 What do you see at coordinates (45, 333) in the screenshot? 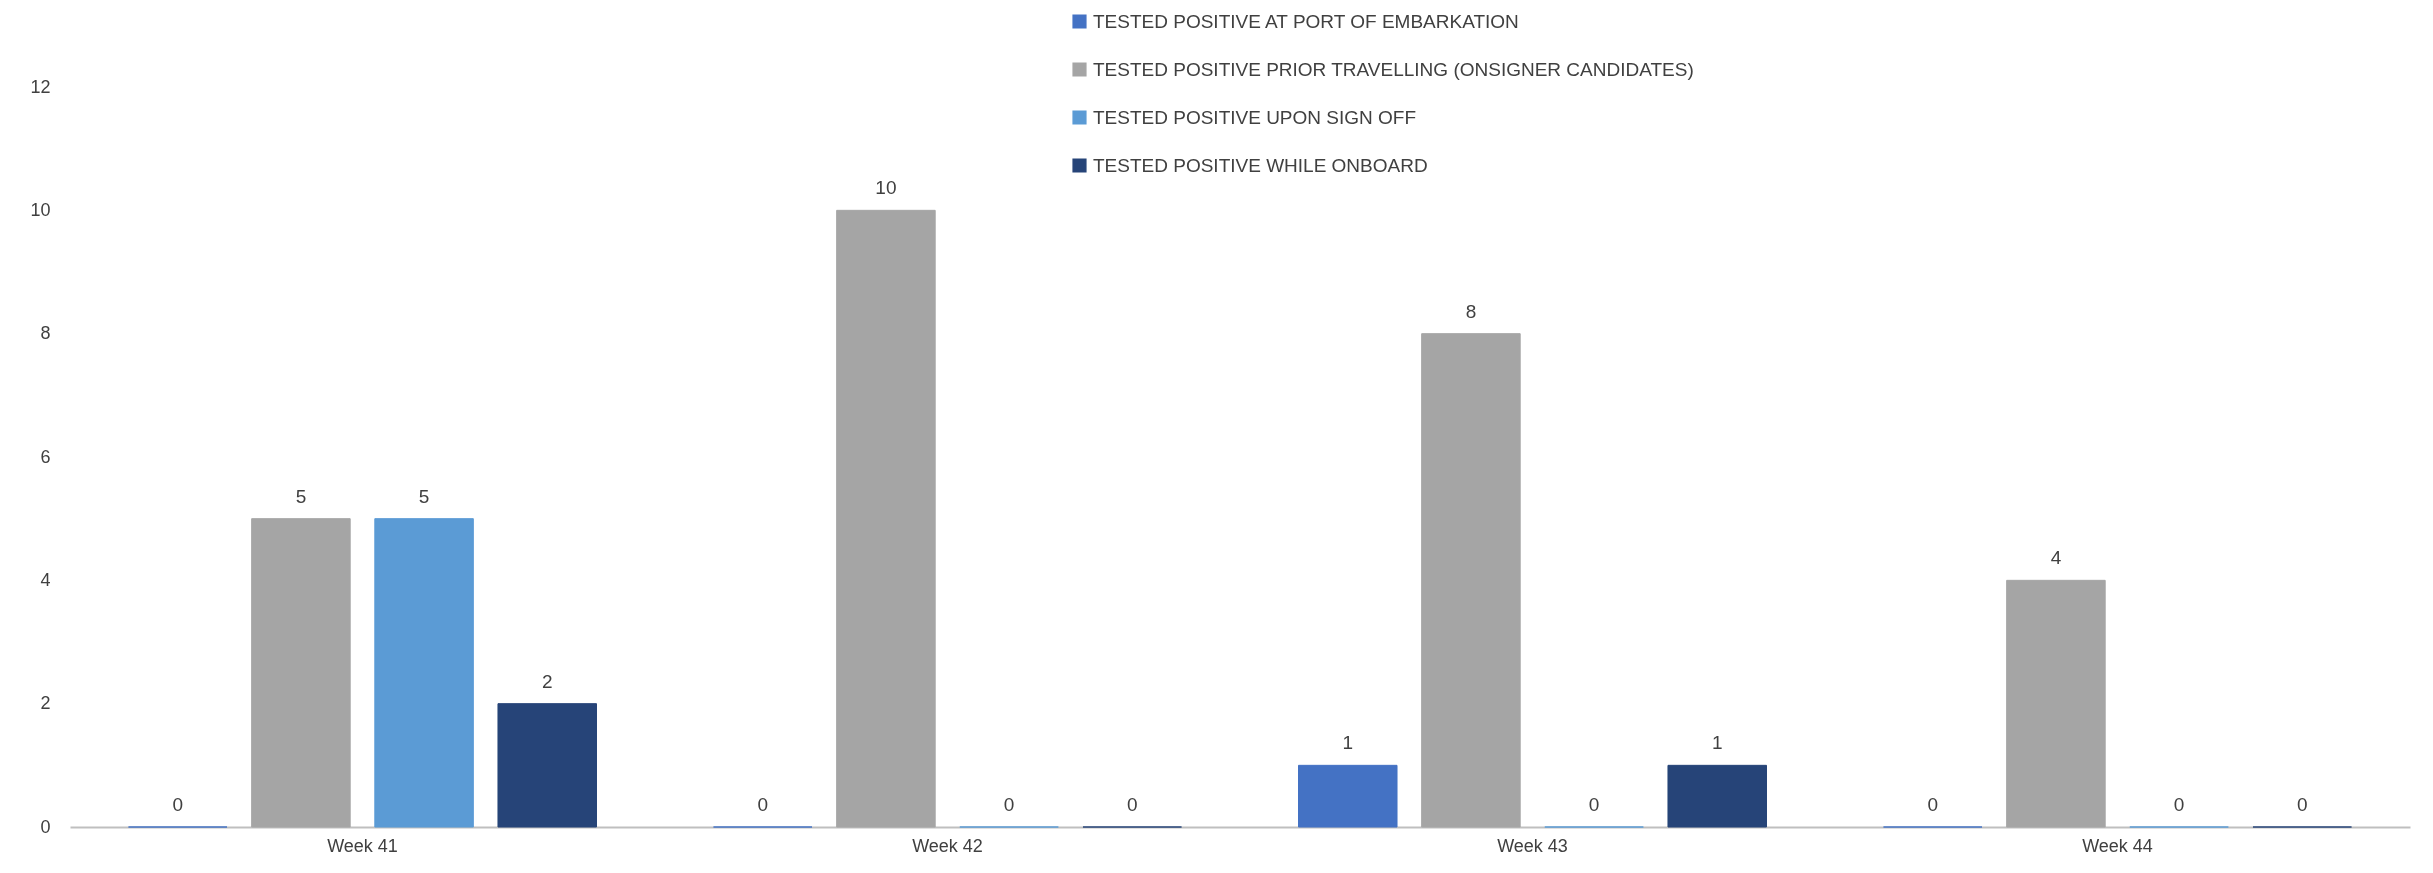
I see `y-tick-label: 8` at bounding box center [45, 333].